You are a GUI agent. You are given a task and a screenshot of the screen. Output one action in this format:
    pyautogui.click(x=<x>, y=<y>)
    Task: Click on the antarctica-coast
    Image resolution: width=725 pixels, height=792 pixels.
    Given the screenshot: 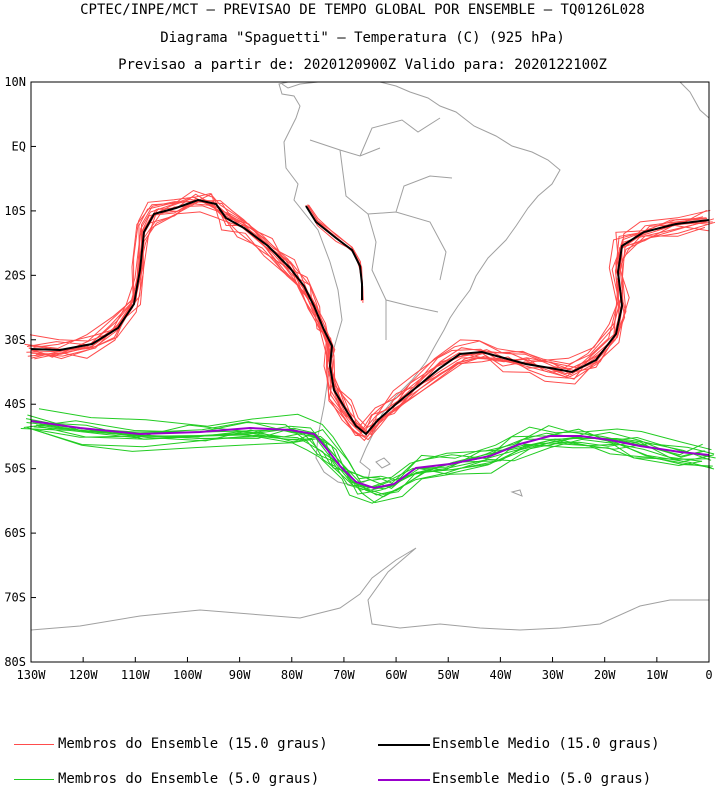 What is the action you would take?
    pyautogui.click(x=369, y=589)
    